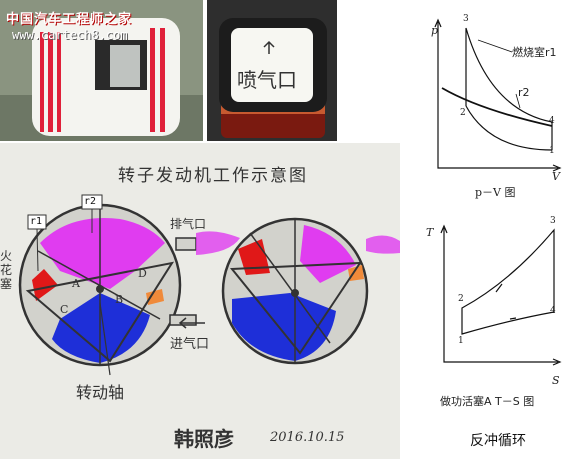 This screenshot has height=459, width=580. I want to click on sketch-title: 转子发动机工作示意图, so click(213, 176).